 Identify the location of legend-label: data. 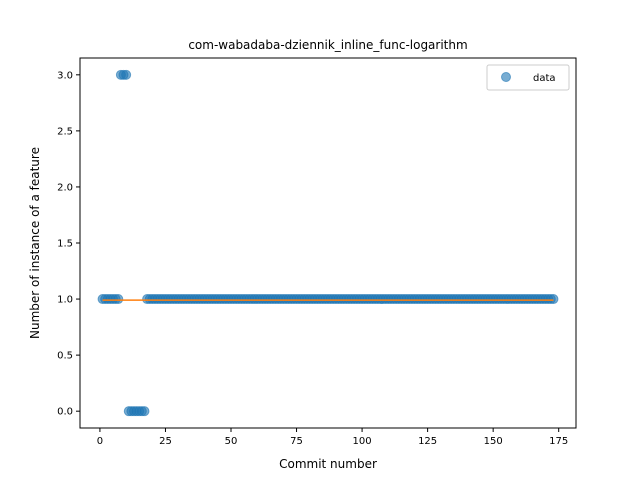
(544, 78).